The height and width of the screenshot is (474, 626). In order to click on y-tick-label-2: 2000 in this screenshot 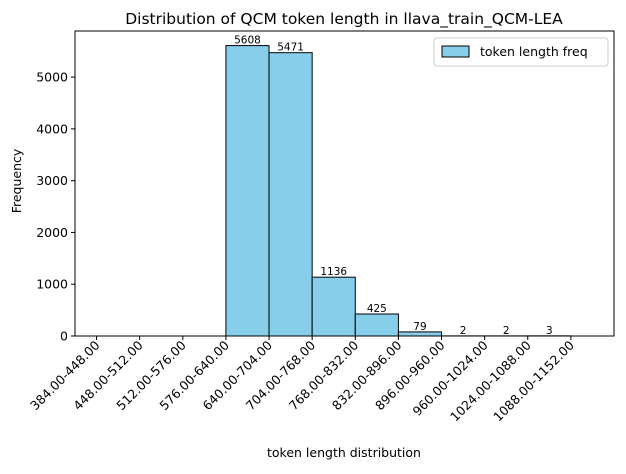, I will do `click(52, 232)`.